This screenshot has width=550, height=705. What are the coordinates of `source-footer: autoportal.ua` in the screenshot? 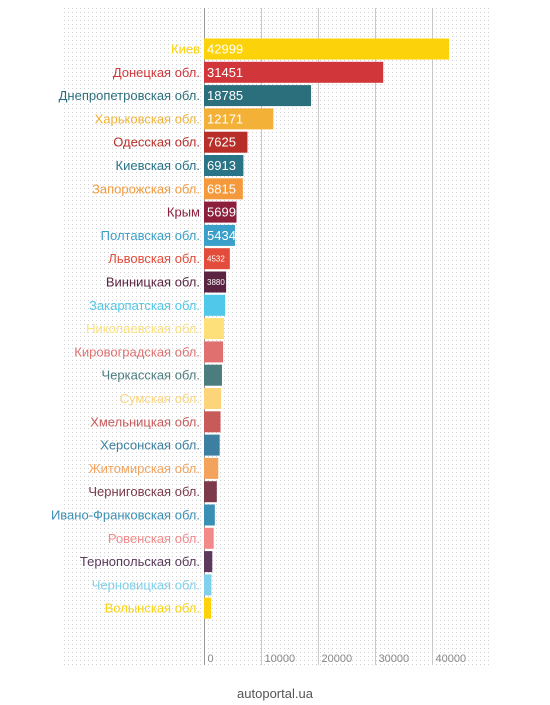 It's located at (275, 693).